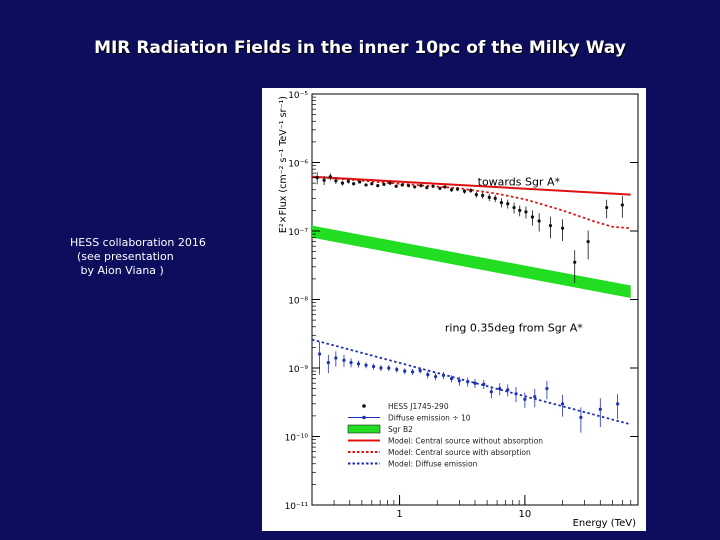  Describe the element at coordinates (524, 514) in the screenshot. I see `x-tick-label: 10` at that location.